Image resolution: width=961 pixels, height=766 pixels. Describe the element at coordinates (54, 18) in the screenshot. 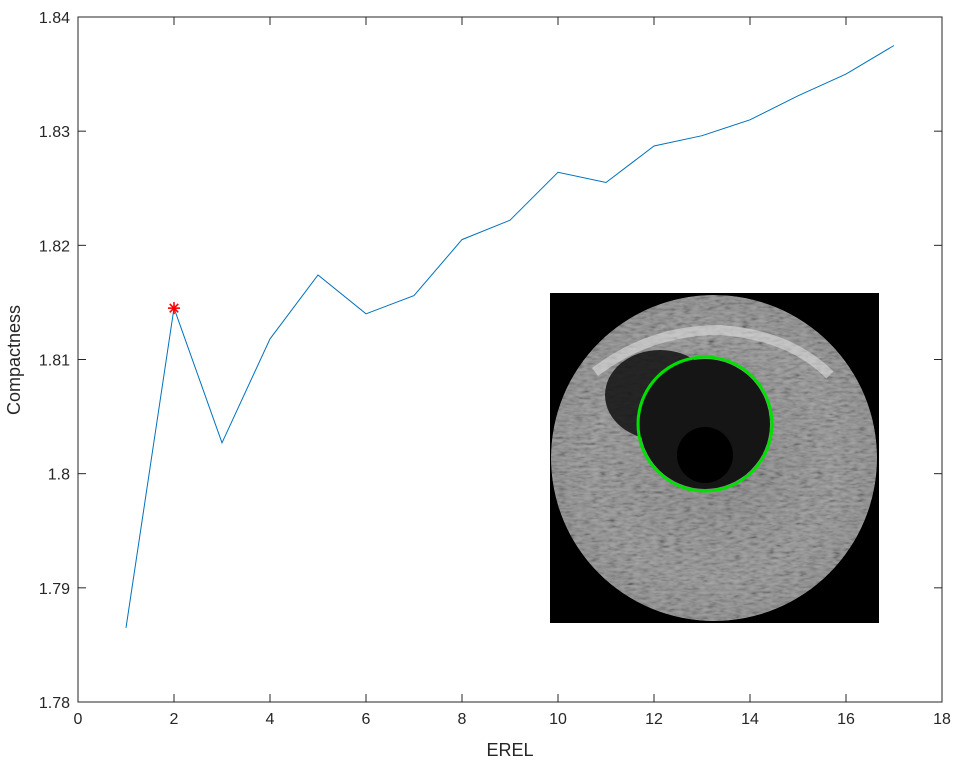

I see `y-tick-label: 1.84` at that location.